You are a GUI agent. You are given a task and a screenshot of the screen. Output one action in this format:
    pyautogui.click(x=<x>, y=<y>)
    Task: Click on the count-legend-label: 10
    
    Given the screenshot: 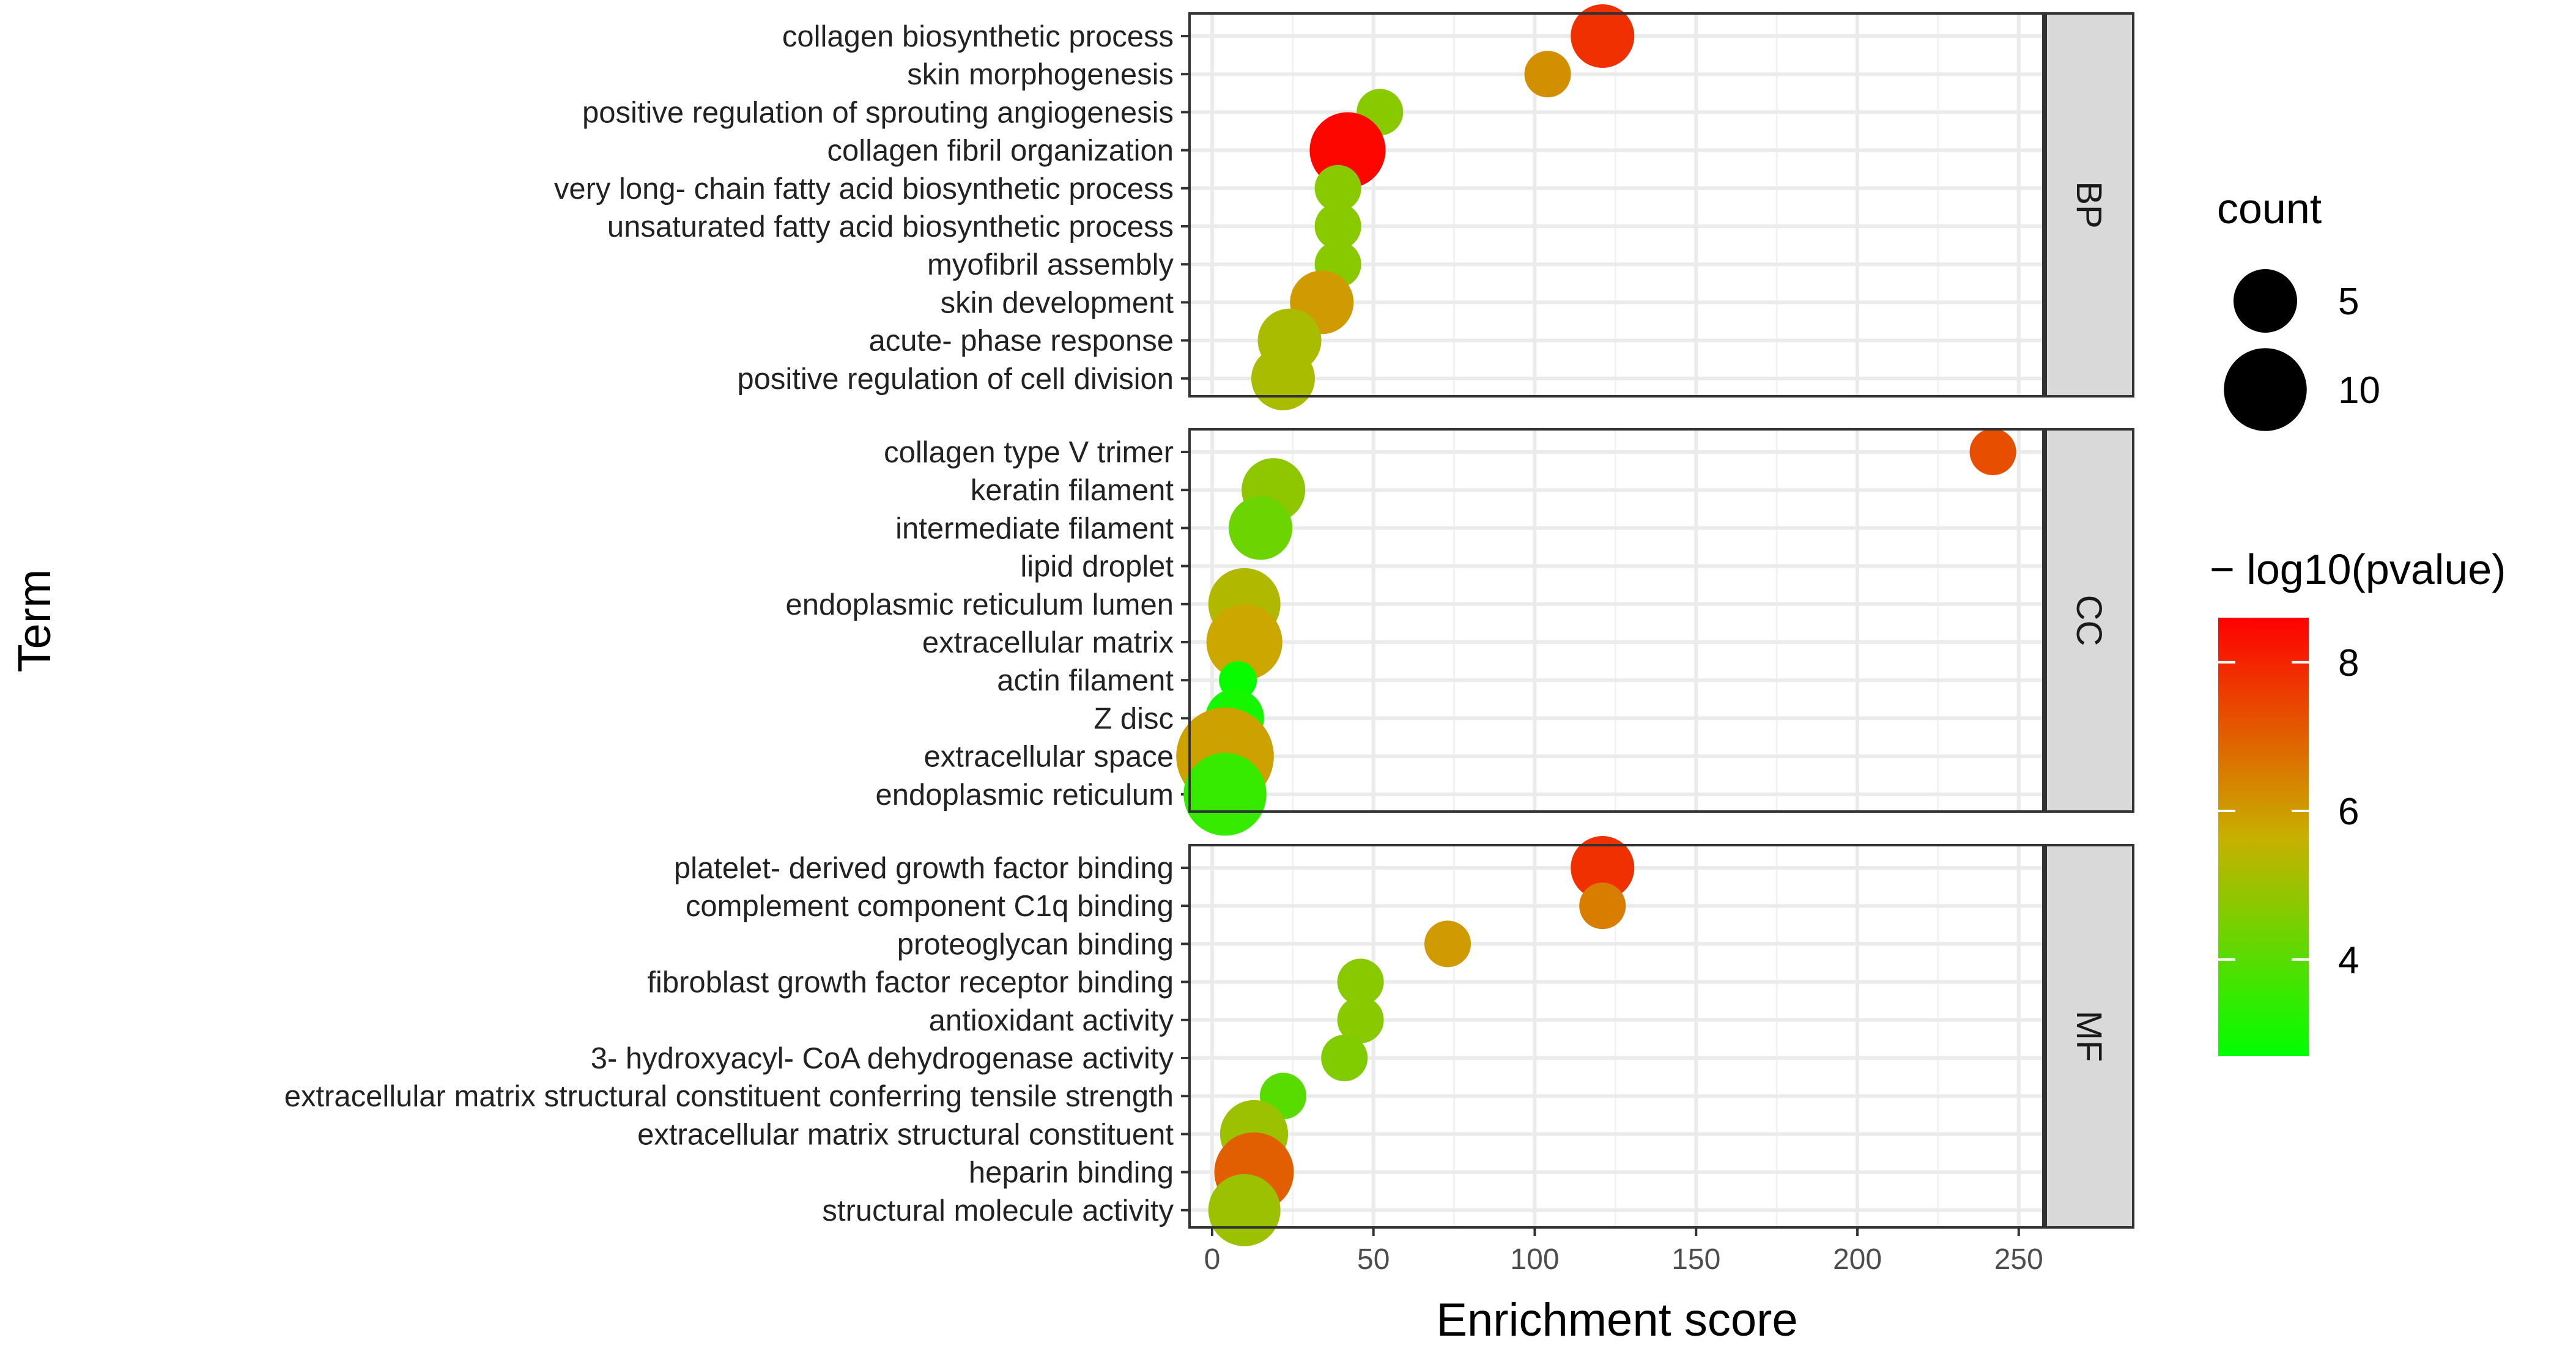 What is the action you would take?
    pyautogui.click(x=2359, y=390)
    